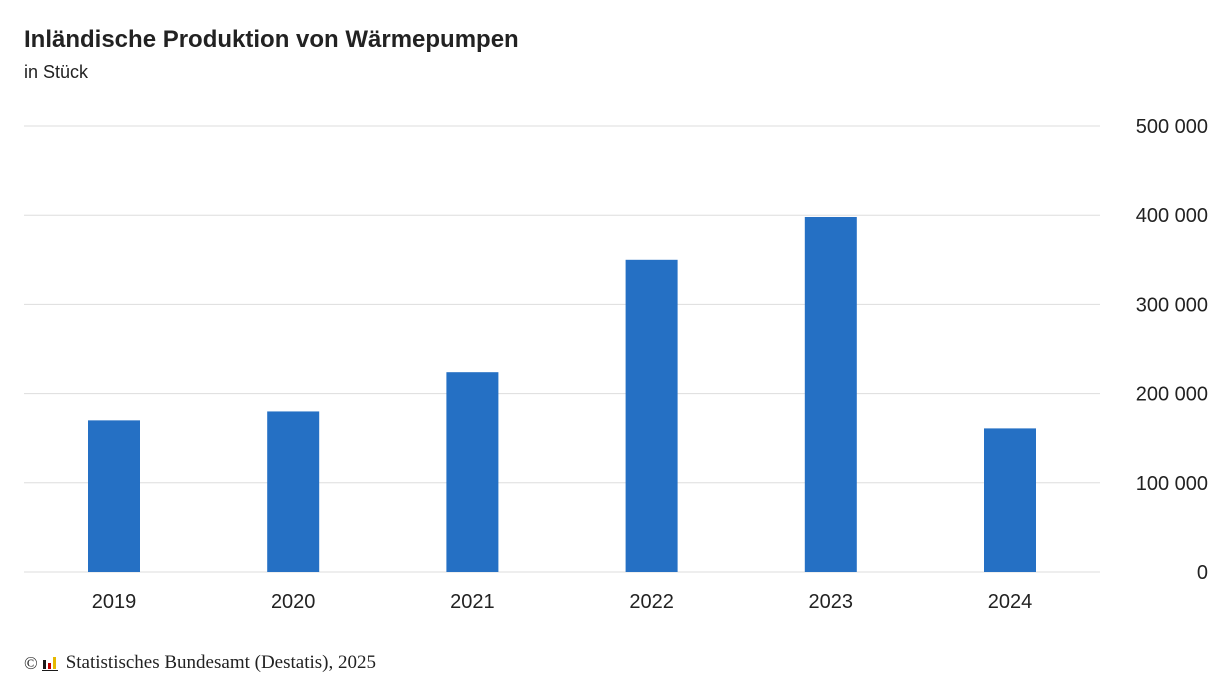 The width and height of the screenshot is (1232, 694). I want to click on x-tick-label: 2019, so click(114, 602).